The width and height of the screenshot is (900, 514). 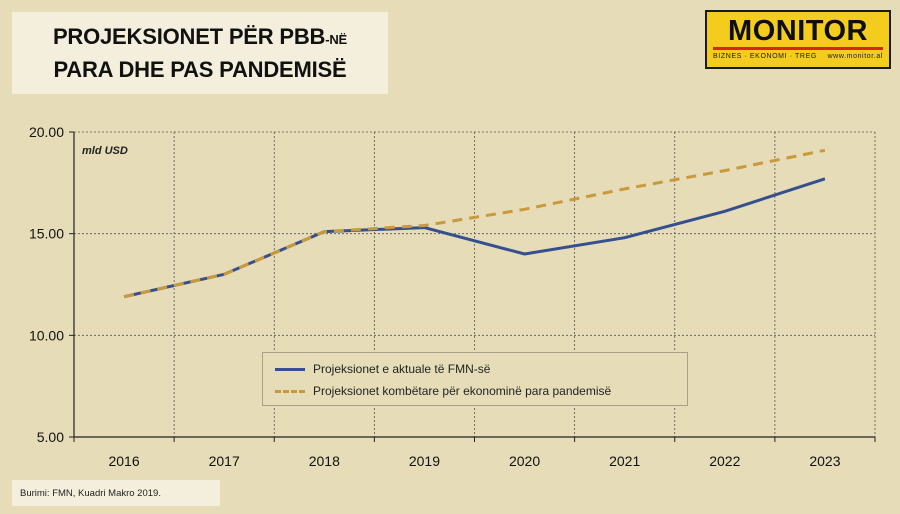 I want to click on chart-title-line-1: PROJEKSIONET PËR PBB-NË, so click(x=200, y=38).